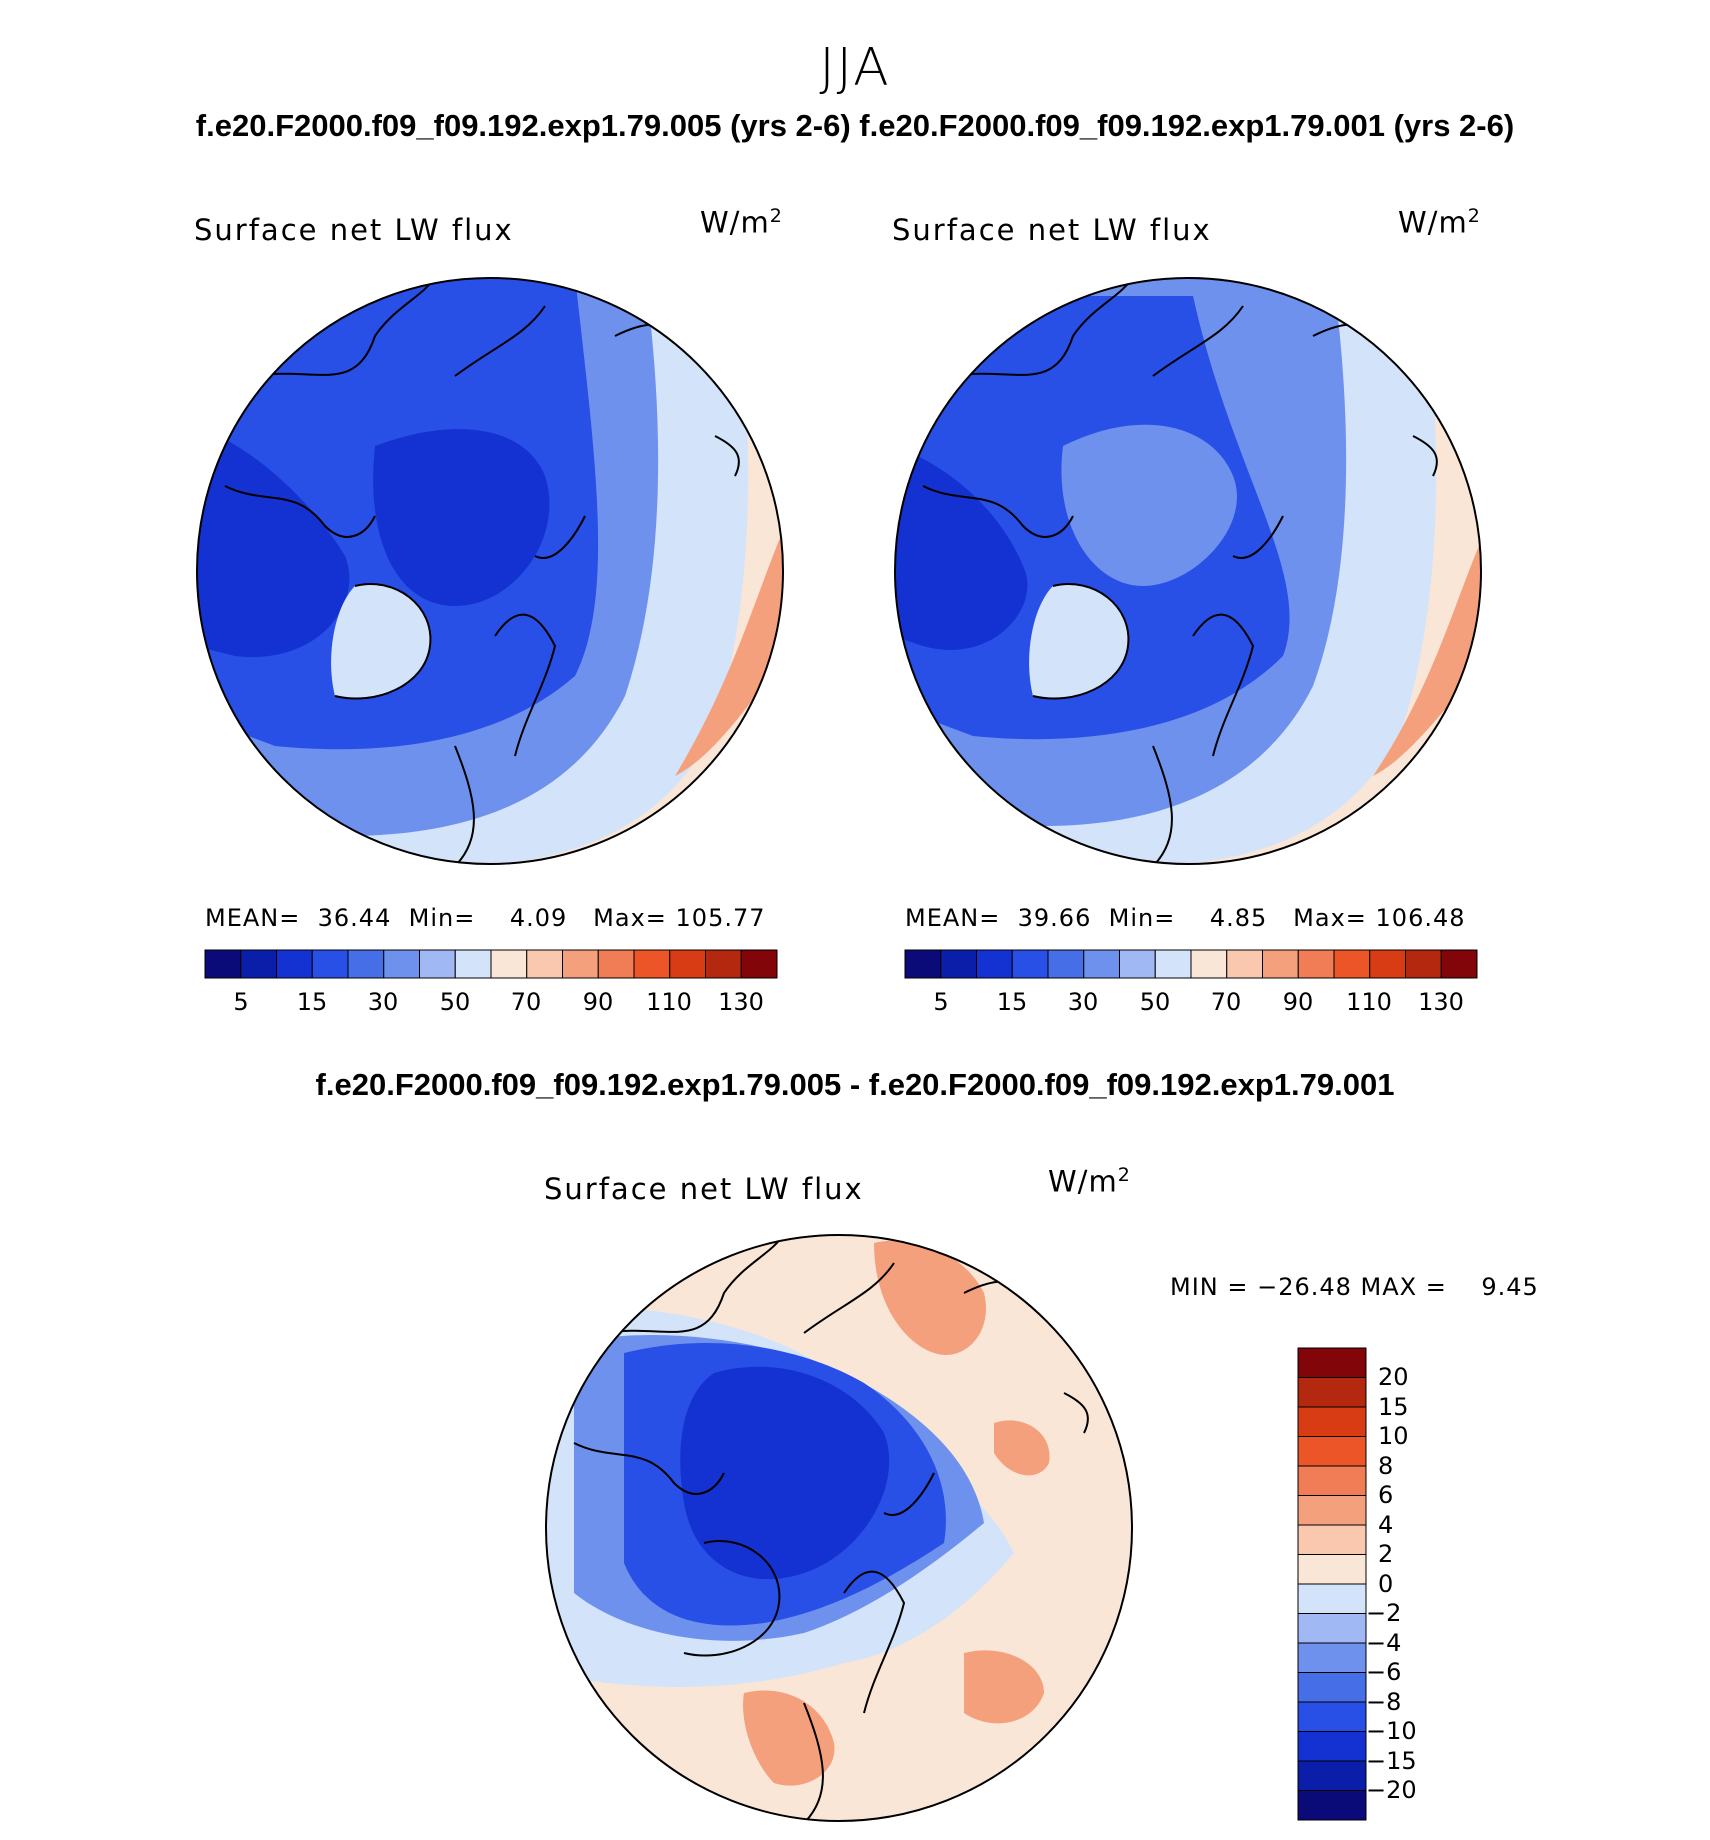 This screenshot has height=1840, width=1710. Describe the element at coordinates (1386, 1584) in the screenshot. I see `cb3-label-7: 0` at that location.